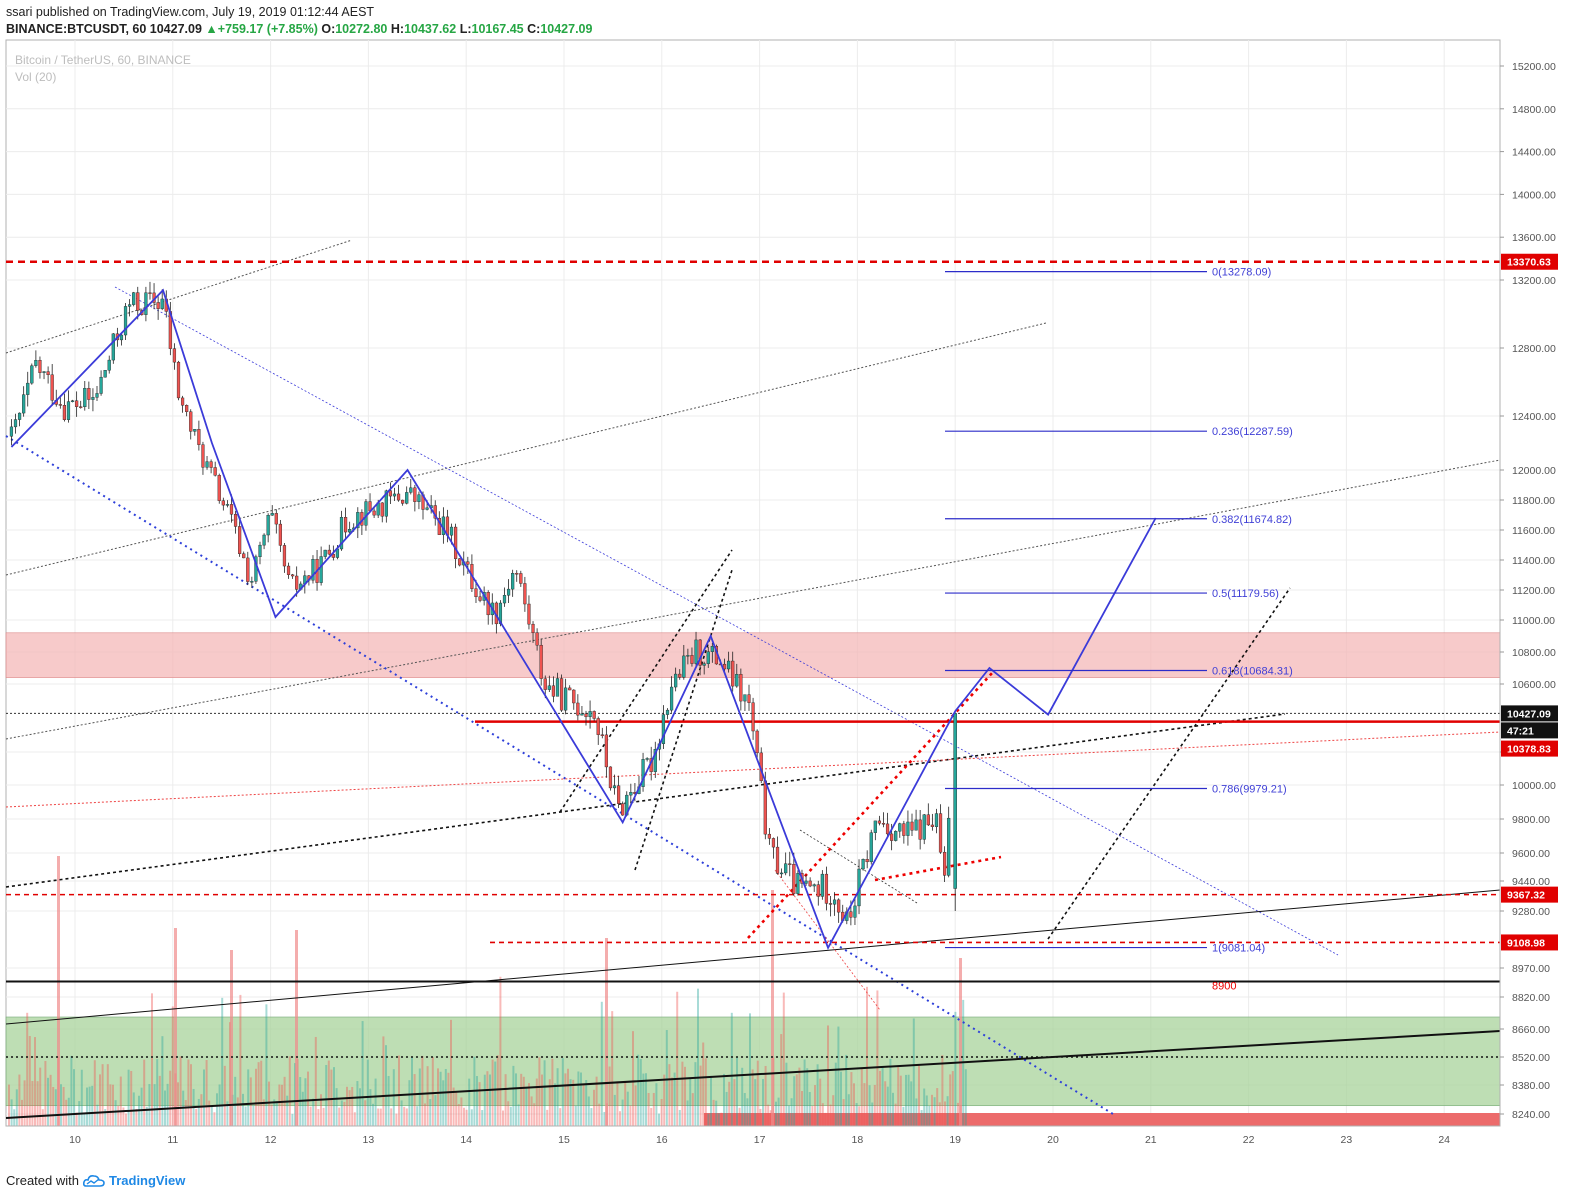 This screenshot has height=1196, width=1577. I want to click on high-value: 10437.62, so click(430, 29).